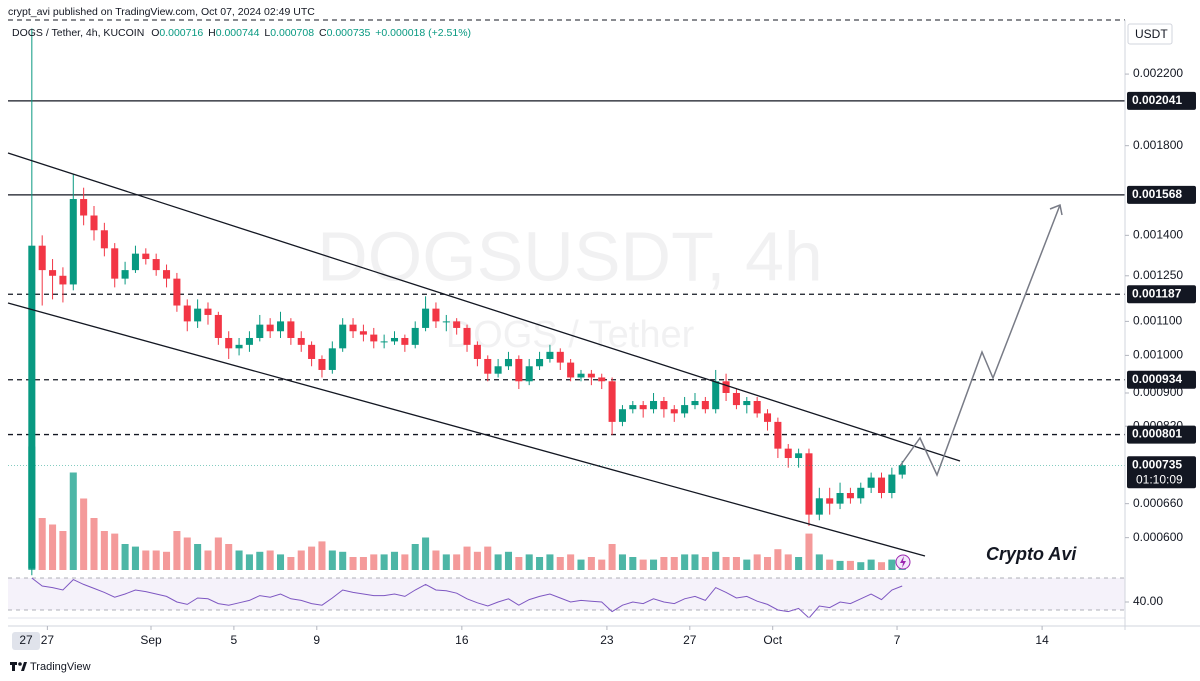 The height and width of the screenshot is (681, 1200). What do you see at coordinates (462, 640) in the screenshot?
I see `x-tick-label: 16` at bounding box center [462, 640].